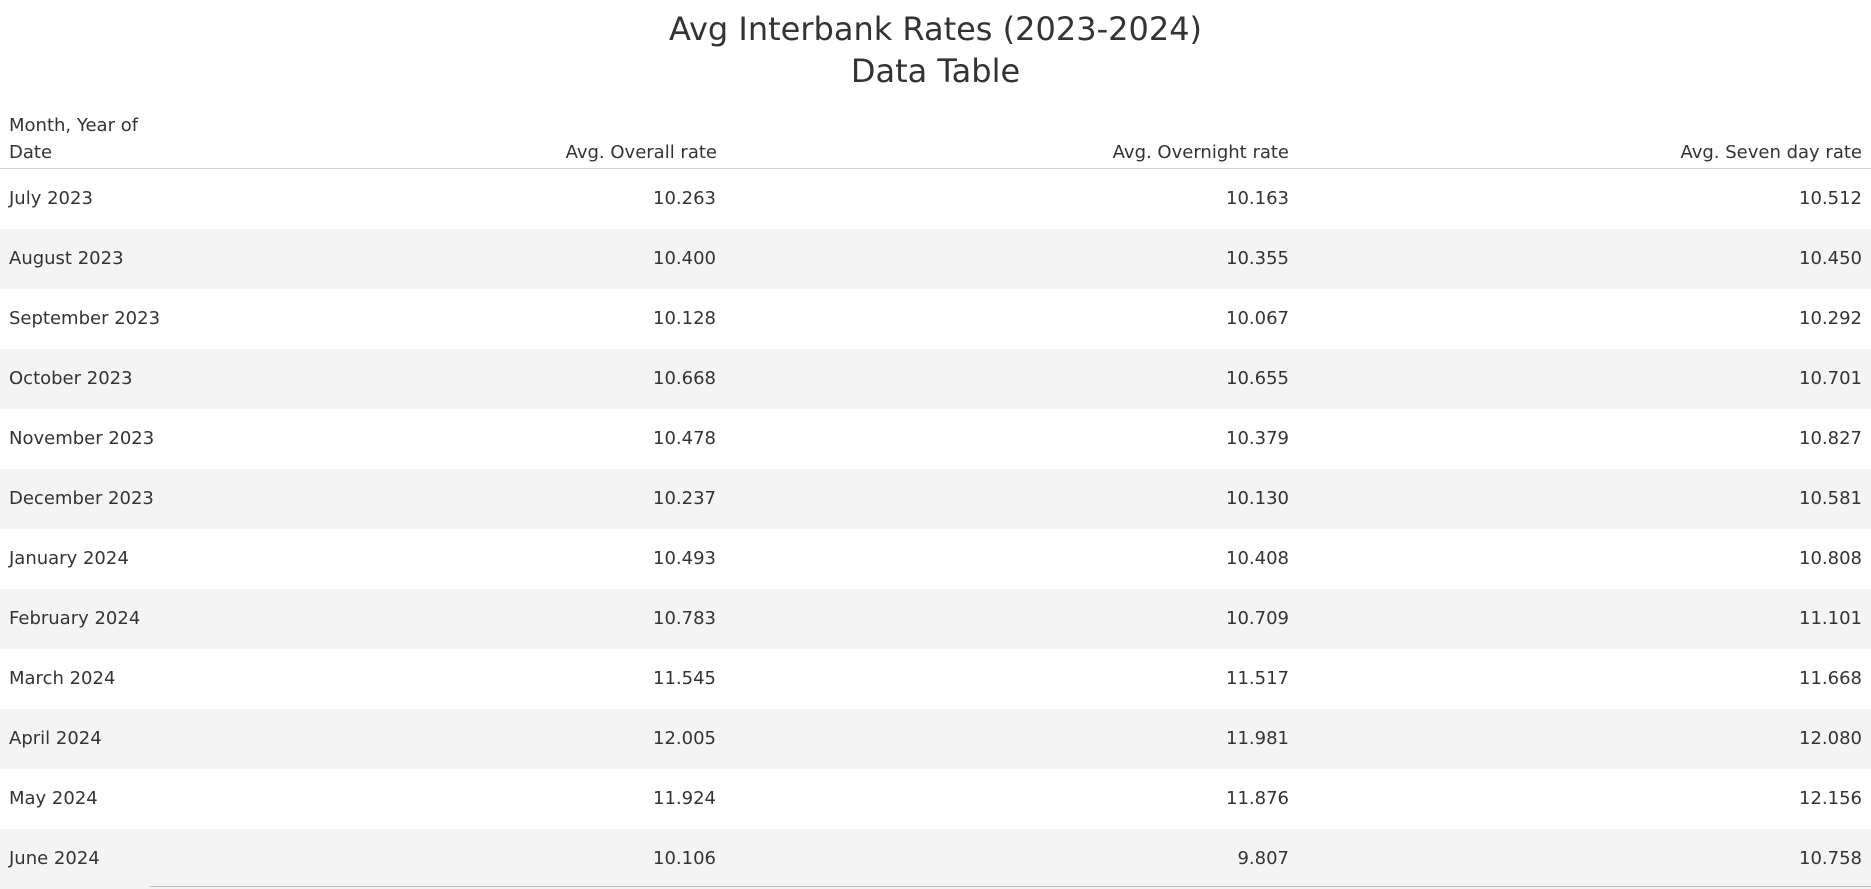 The height and width of the screenshot is (889, 1871). I want to click on cell-overnight-rate: 9.807, so click(1263, 858).